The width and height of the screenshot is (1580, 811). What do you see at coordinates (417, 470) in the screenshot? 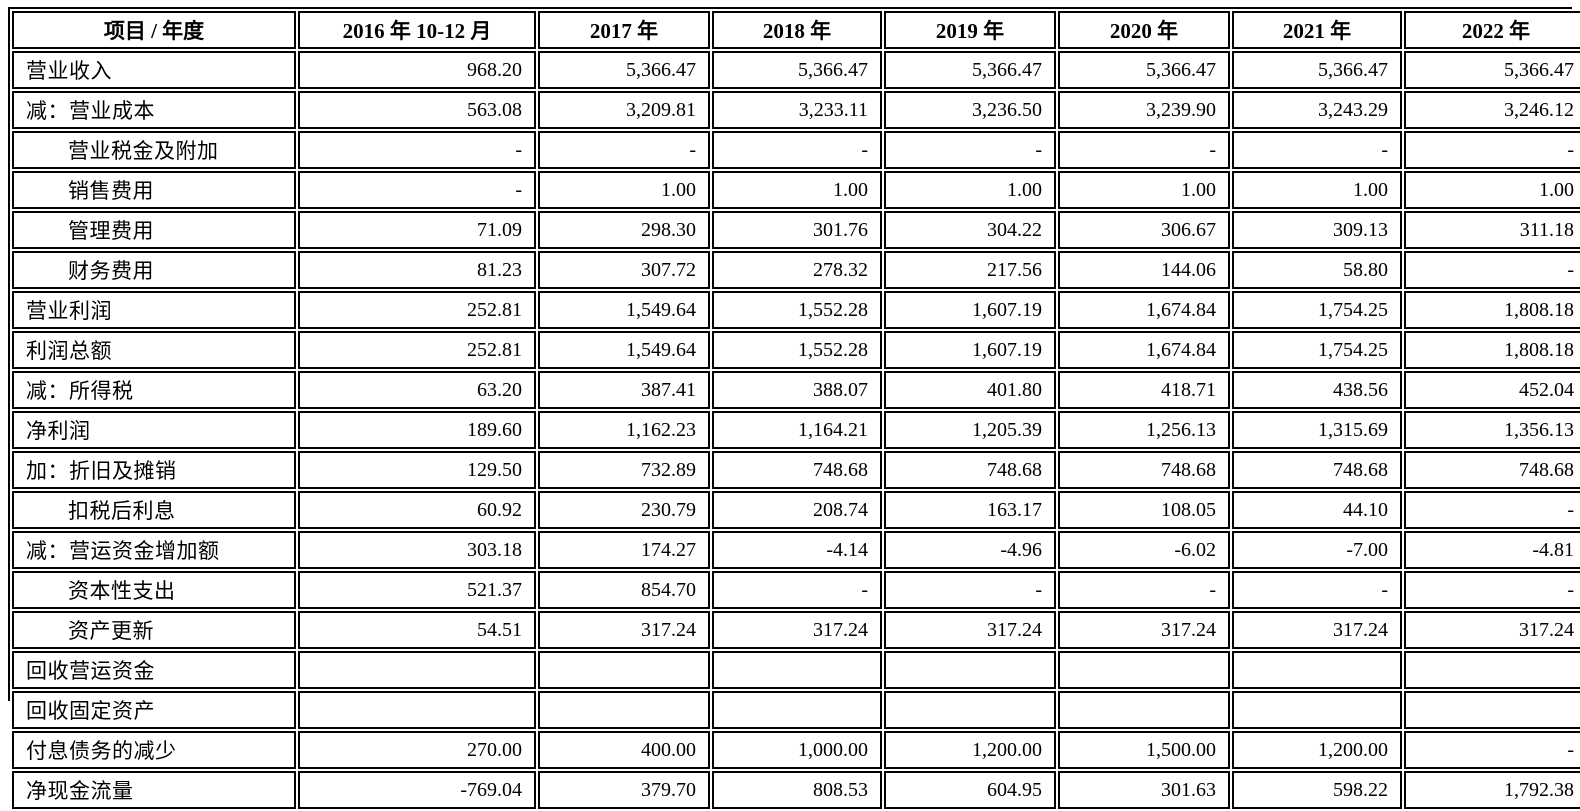
I see `value-cell: 129.50` at bounding box center [417, 470].